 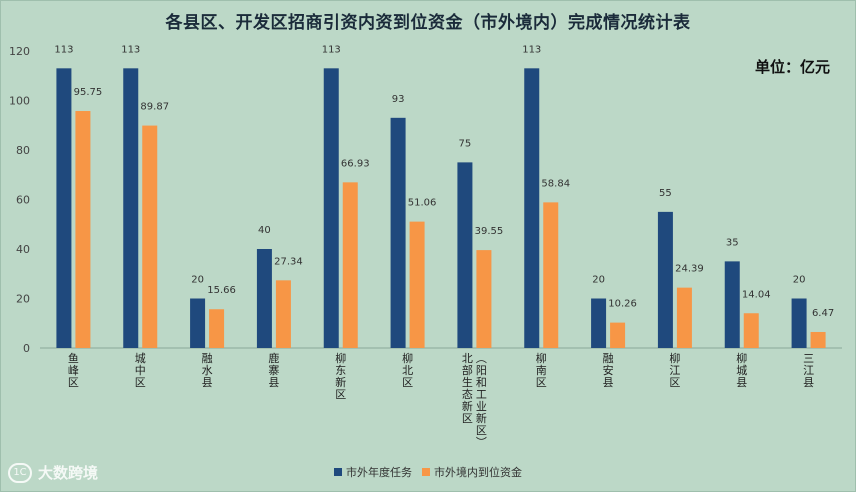 I want to click on data-label: 66.93, so click(x=355, y=163).